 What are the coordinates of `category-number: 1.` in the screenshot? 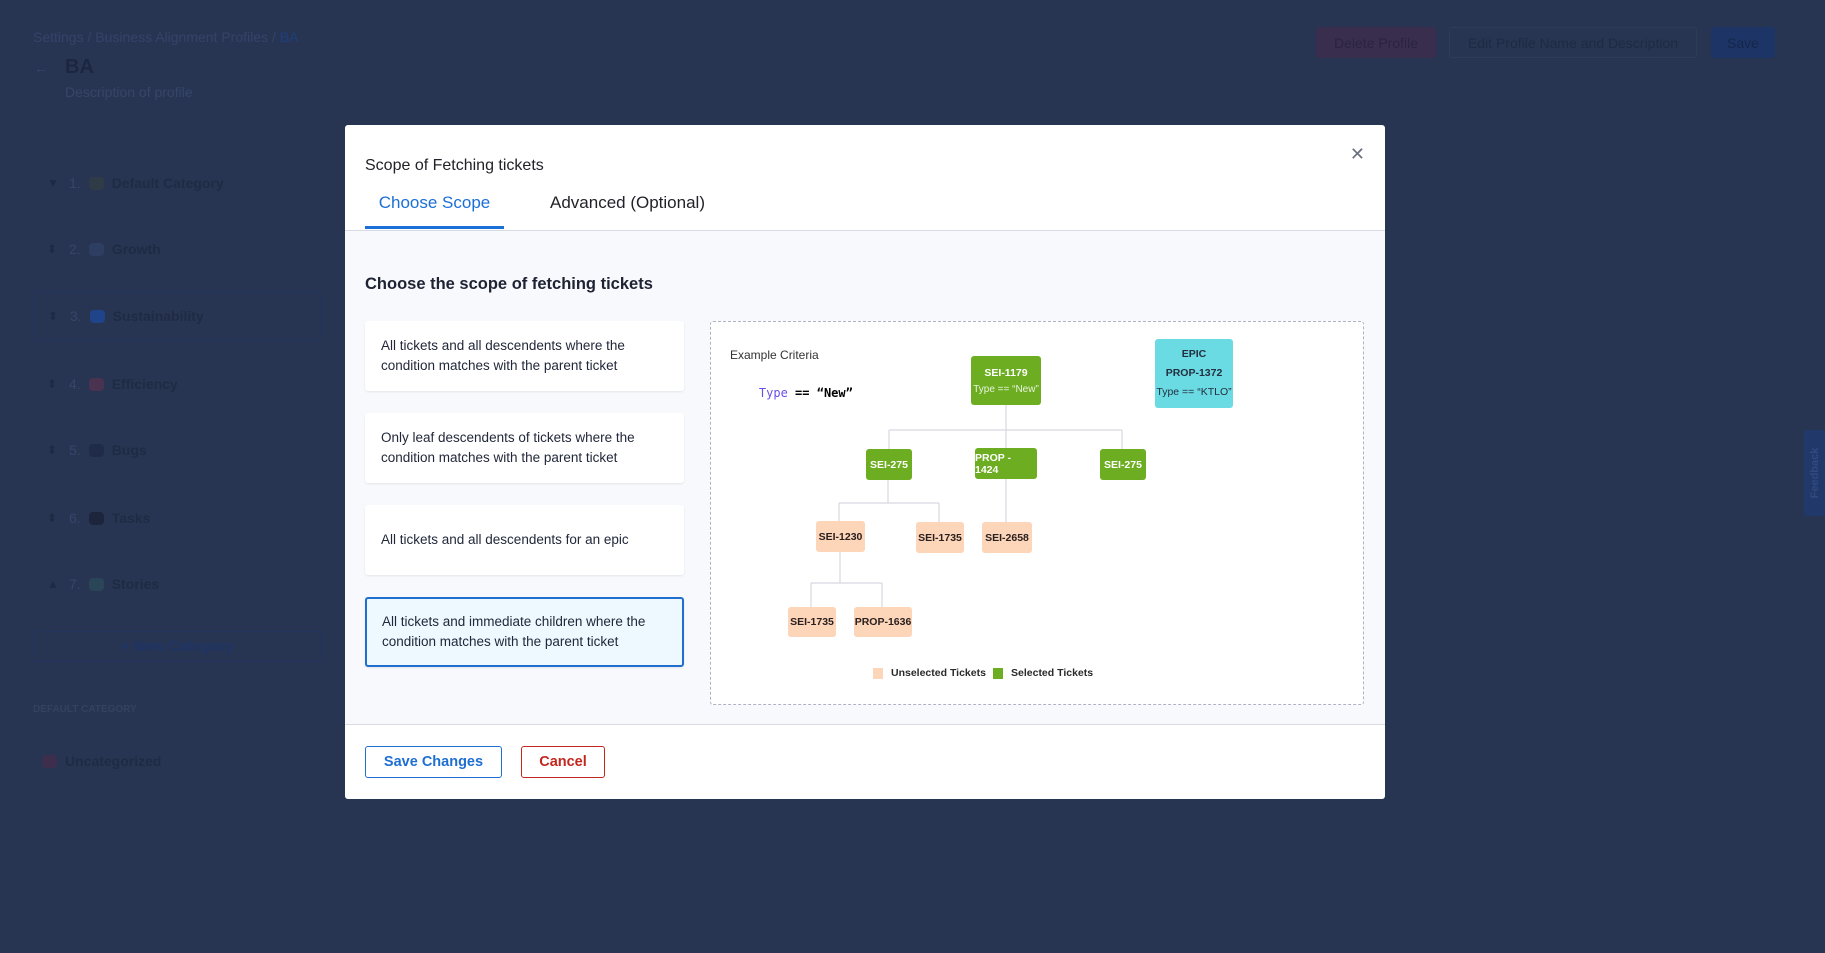 It's located at (75, 183).